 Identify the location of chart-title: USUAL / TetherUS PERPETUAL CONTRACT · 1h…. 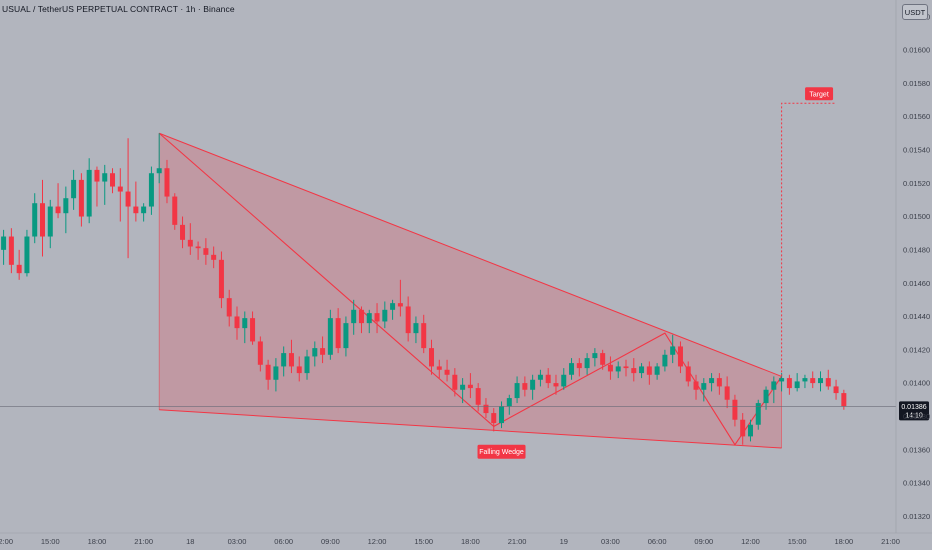
(118, 9).